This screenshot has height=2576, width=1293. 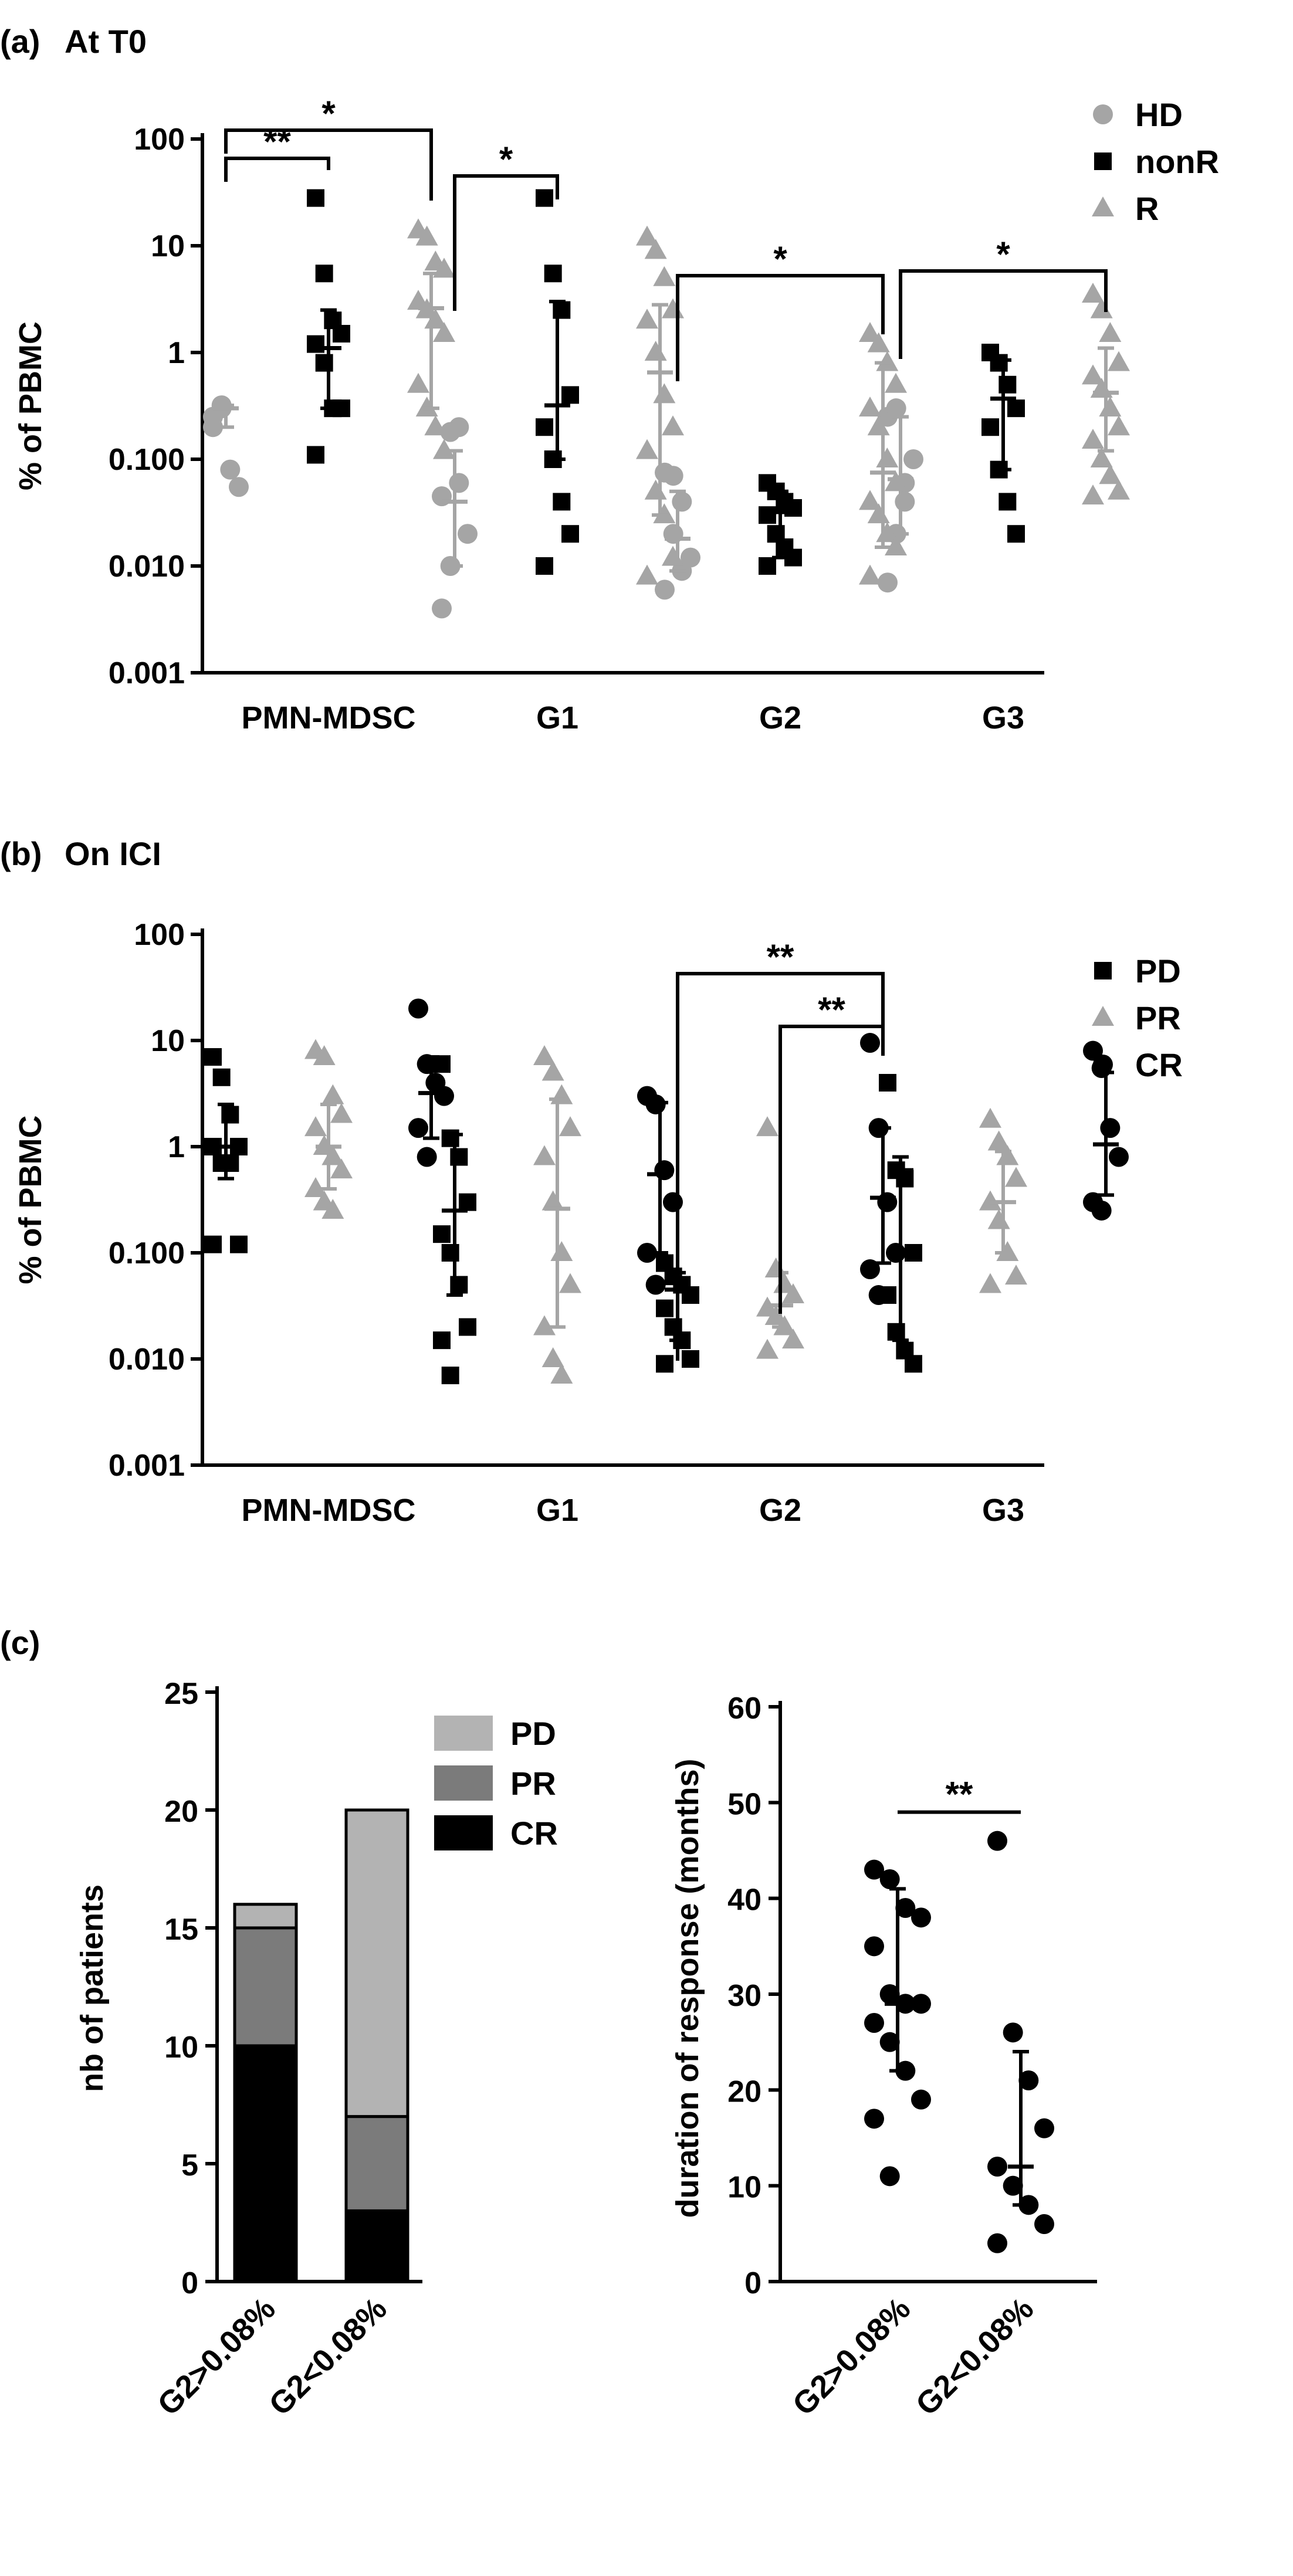 What do you see at coordinates (328, 164) in the screenshot?
I see `comparison-bracket` at bounding box center [328, 164].